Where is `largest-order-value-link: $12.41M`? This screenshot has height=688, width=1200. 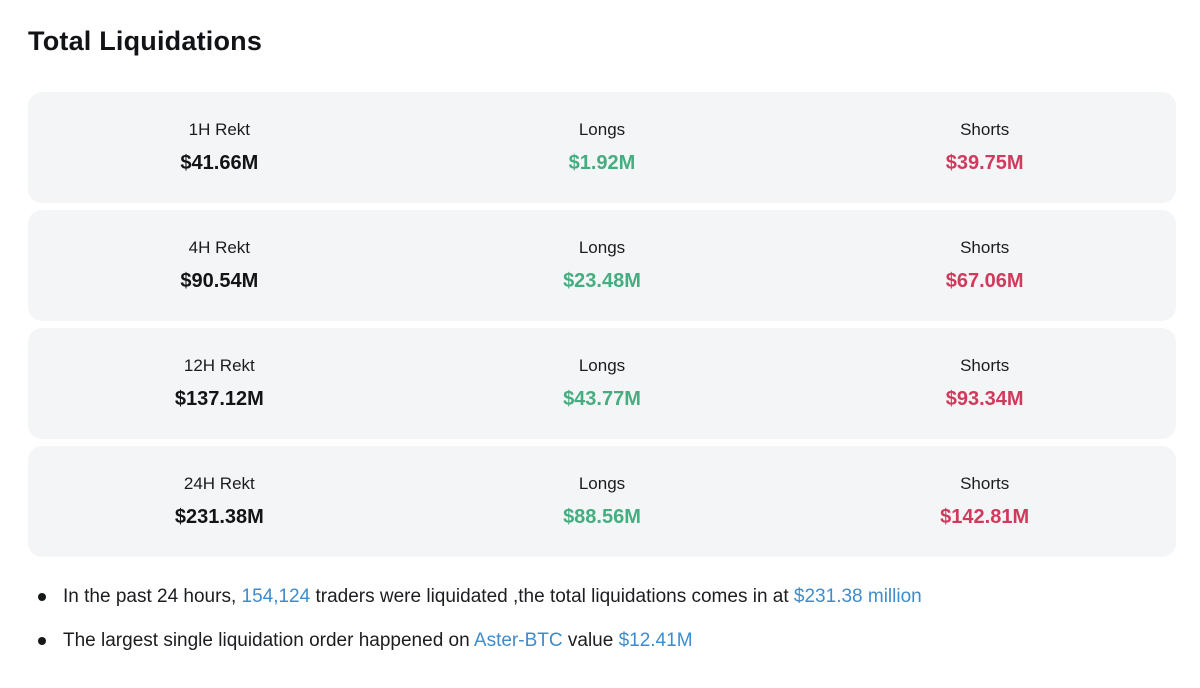
largest-order-value-link: $12.41M is located at coordinates (655, 640).